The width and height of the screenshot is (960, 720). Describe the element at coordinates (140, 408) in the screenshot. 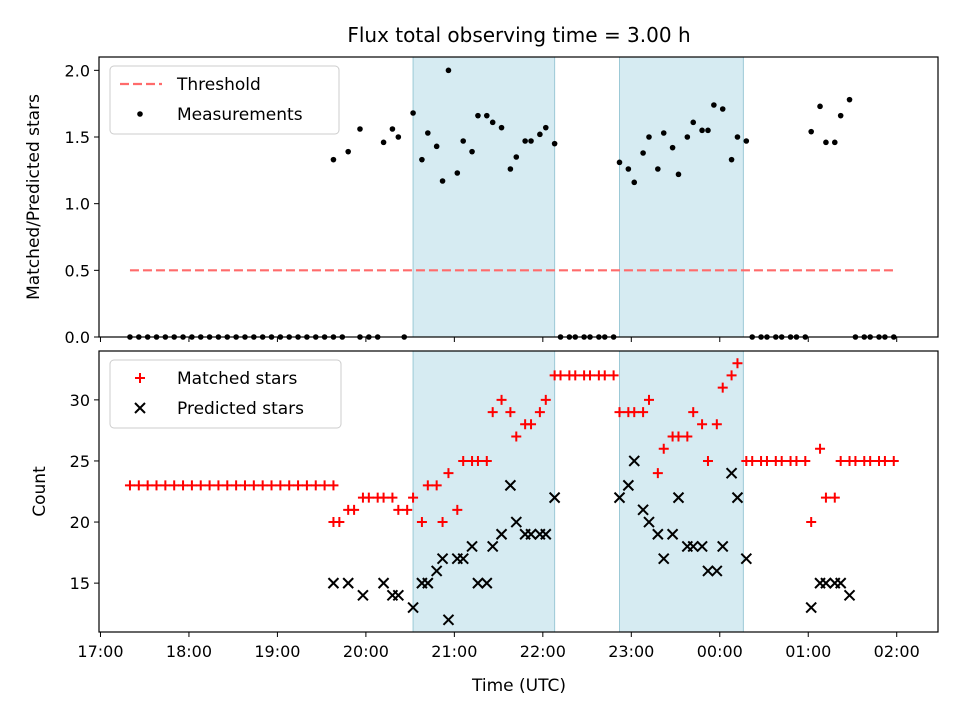

I see `legend-predicted-swatch` at that location.